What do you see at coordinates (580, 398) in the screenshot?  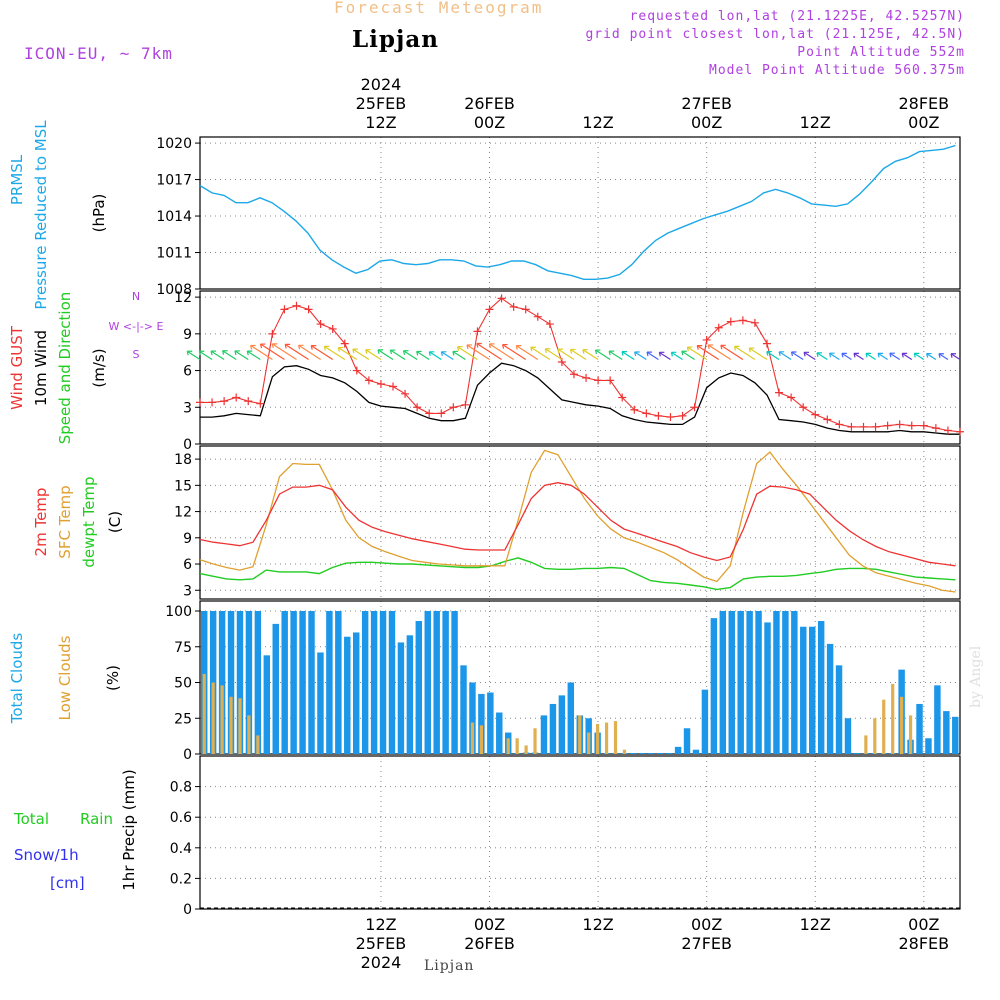 I see `wind-speed-line` at bounding box center [580, 398].